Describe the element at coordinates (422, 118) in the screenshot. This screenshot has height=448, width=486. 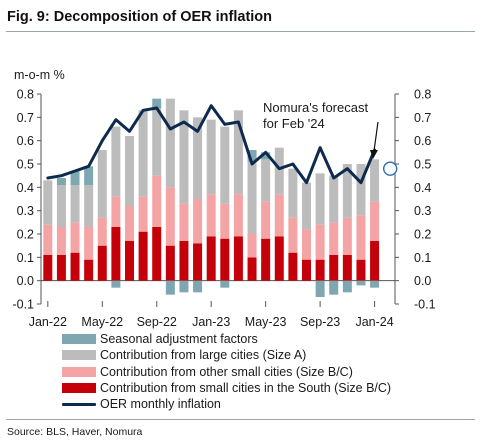
I see `y-tick-label-right: 0.7` at that location.